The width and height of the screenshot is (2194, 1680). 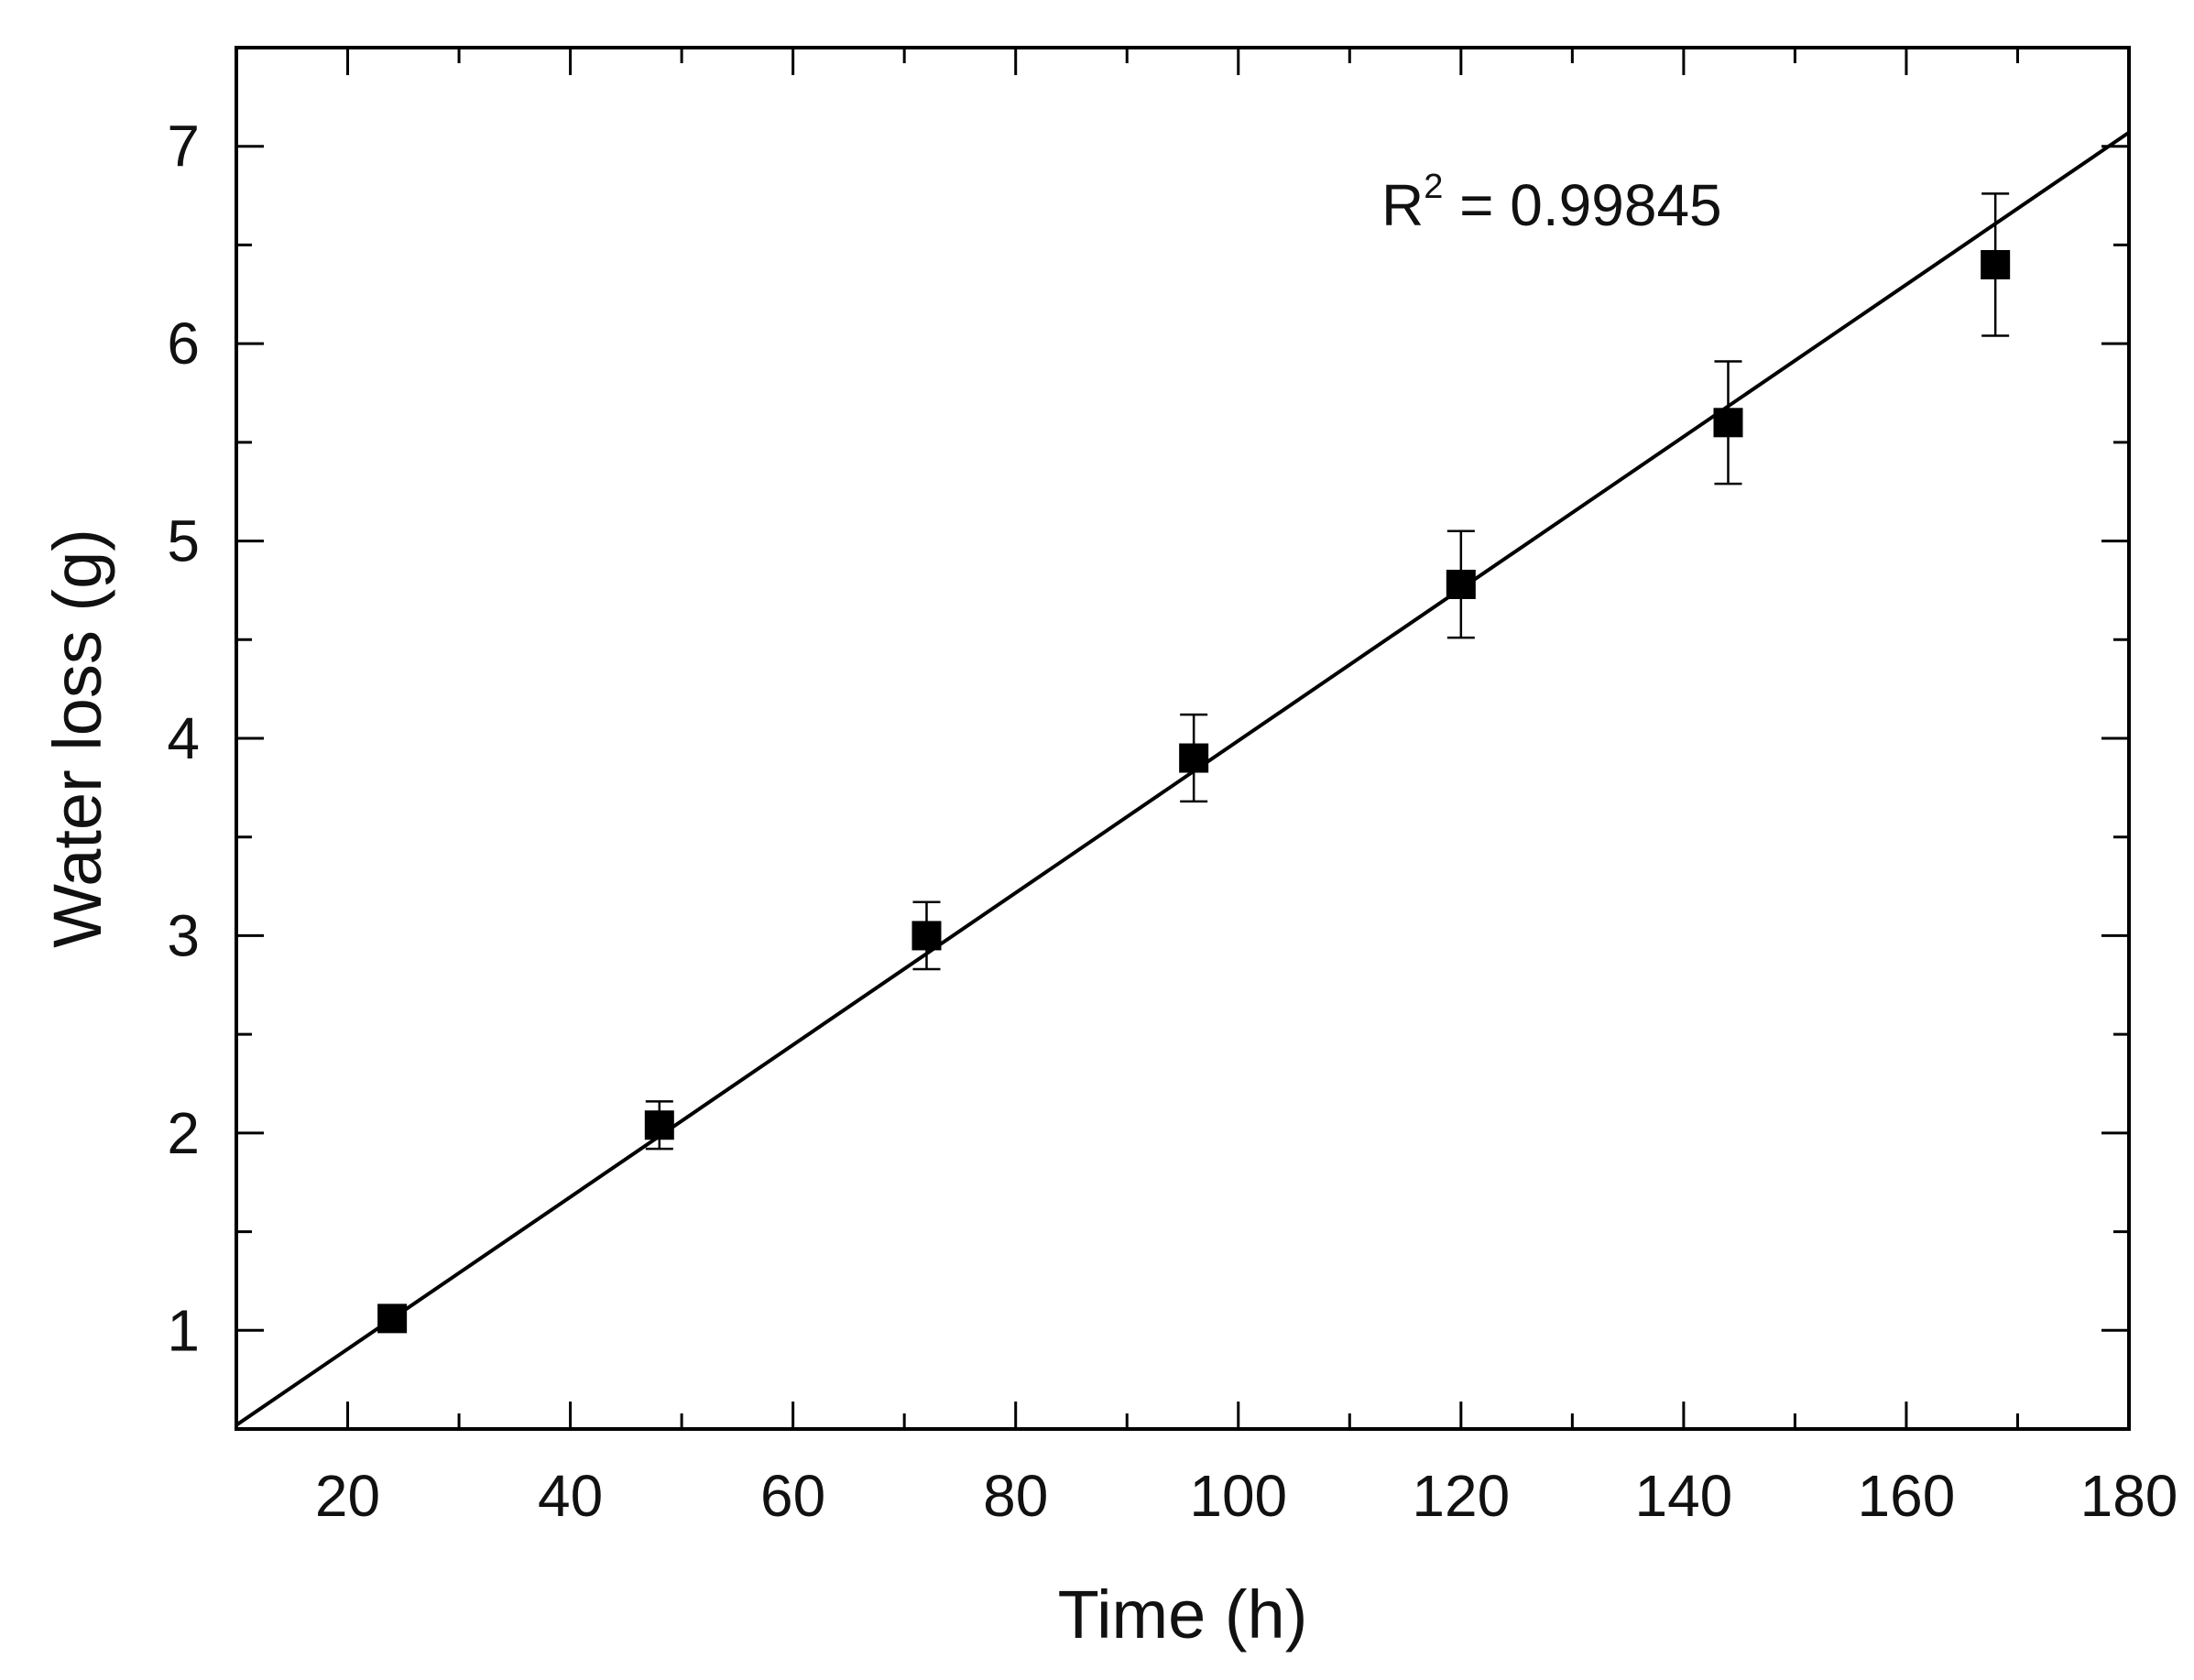 What do you see at coordinates (183, 935) in the screenshot?
I see `y-tick-label: 3` at bounding box center [183, 935].